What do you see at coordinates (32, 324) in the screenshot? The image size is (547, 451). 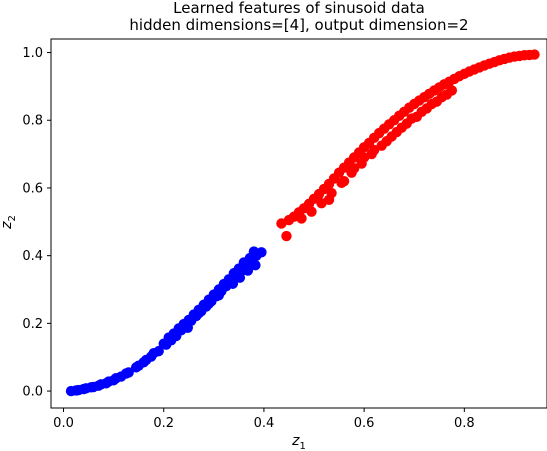 I see `y-tick-label: 0.2` at bounding box center [32, 324].